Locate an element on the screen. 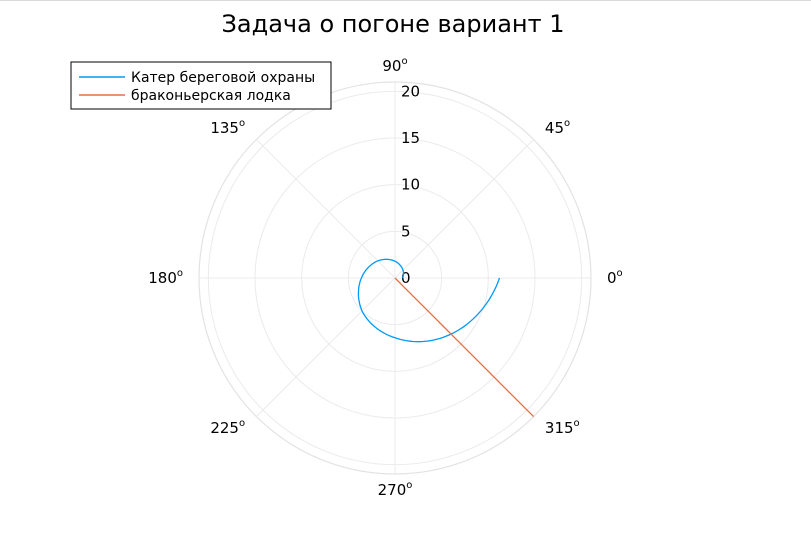  series-lines is located at coordinates (446, 338).